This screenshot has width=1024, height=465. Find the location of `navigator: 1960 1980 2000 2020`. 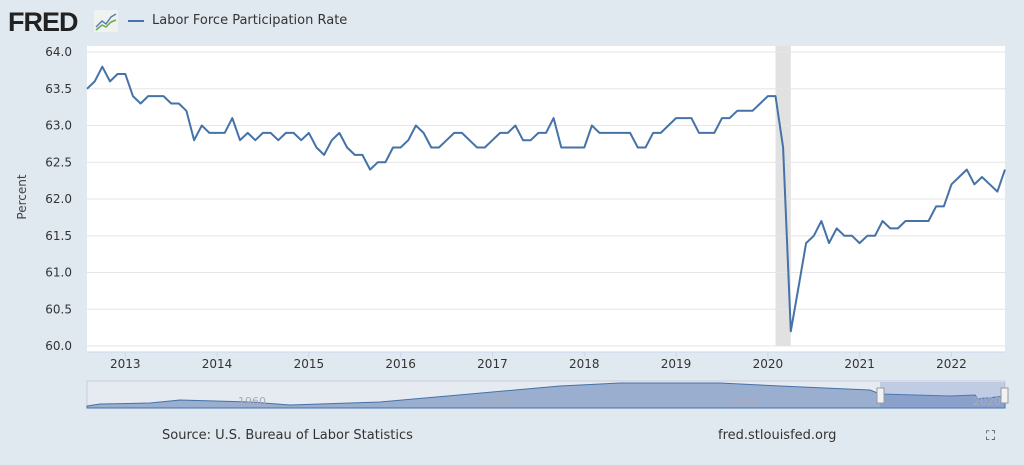

navigator: 1960 1980 2000 2020 is located at coordinates (547, 394).